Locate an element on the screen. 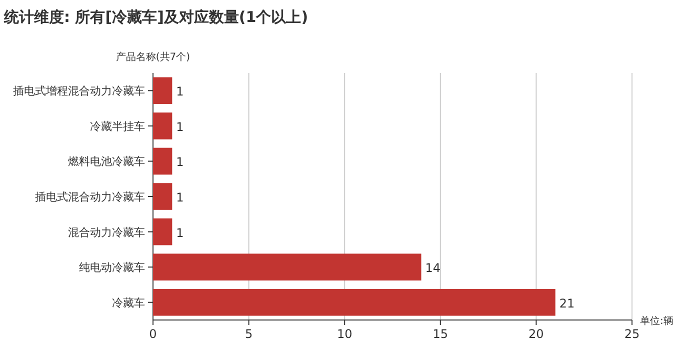 This screenshot has height=349, width=700. chart-title: 统计维度: 所有[冷藏车]及对应数量(1个以上) is located at coordinates (155, 17).